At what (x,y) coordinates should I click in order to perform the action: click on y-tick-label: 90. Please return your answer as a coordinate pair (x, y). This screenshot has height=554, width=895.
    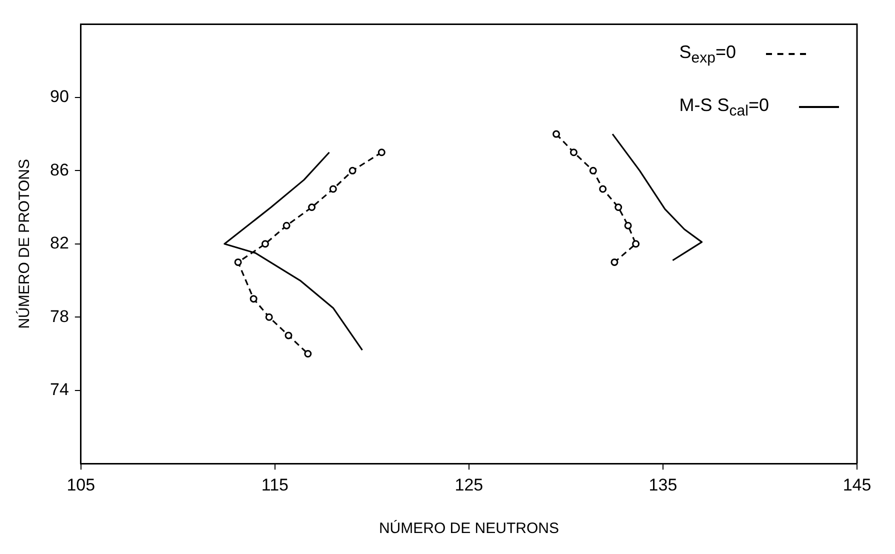
    Looking at the image, I should click on (59, 96).